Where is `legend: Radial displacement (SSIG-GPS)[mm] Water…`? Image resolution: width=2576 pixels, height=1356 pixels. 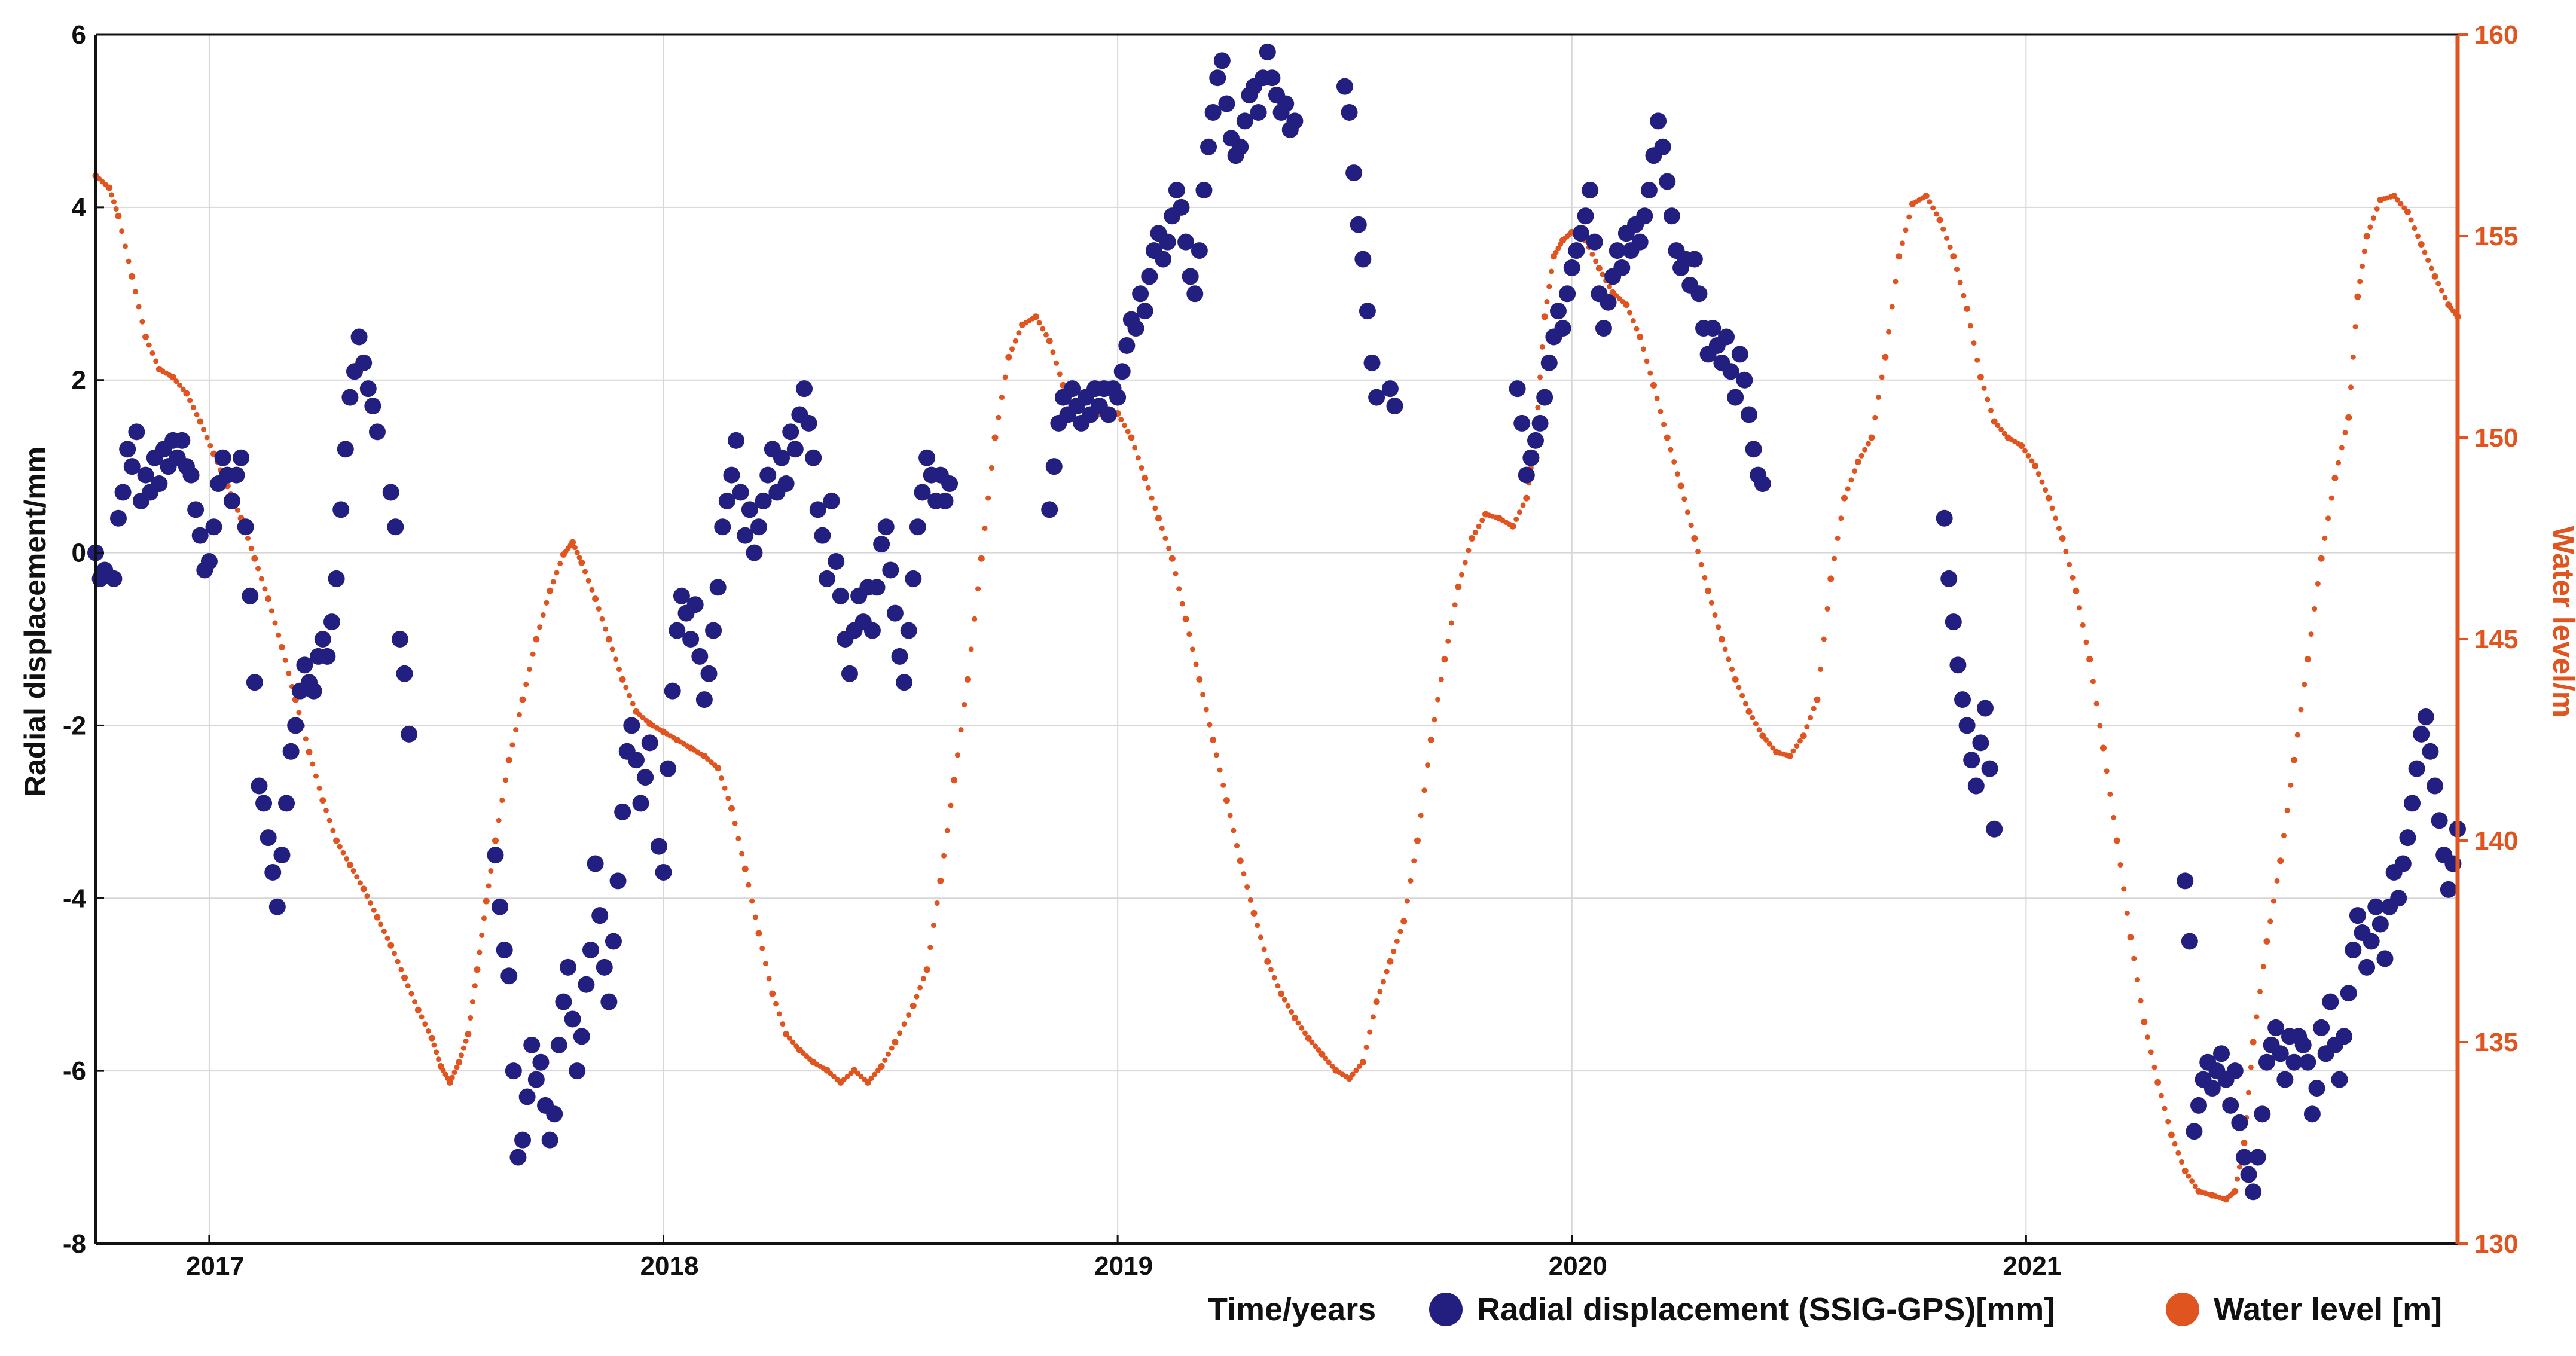 legend: Radial displacement (SSIG-GPS)[mm] Water… is located at coordinates (1935, 1309).